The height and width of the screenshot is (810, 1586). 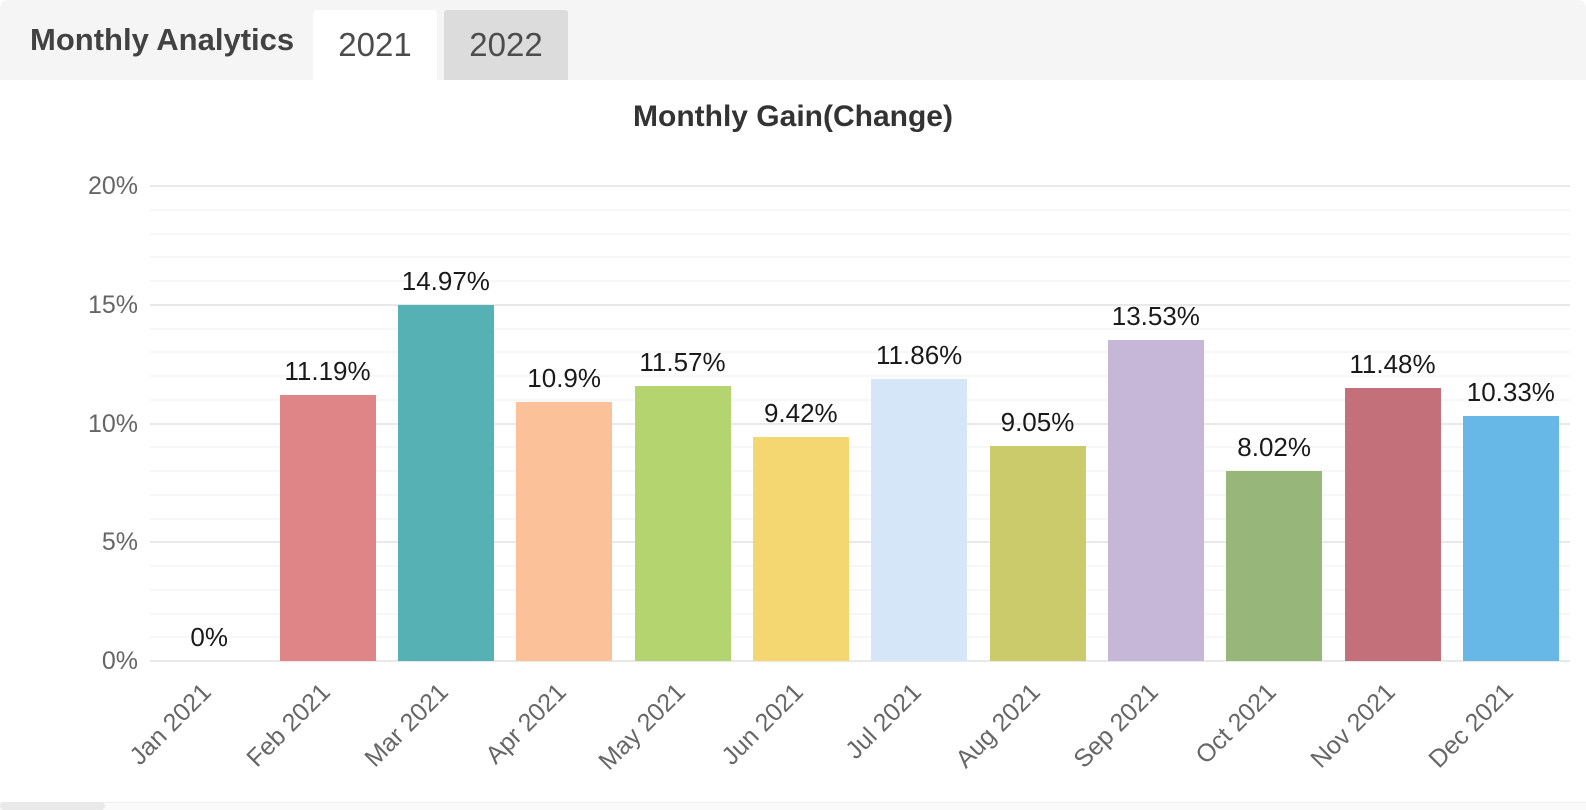 I want to click on bar-feb-2021, so click(x=327, y=528).